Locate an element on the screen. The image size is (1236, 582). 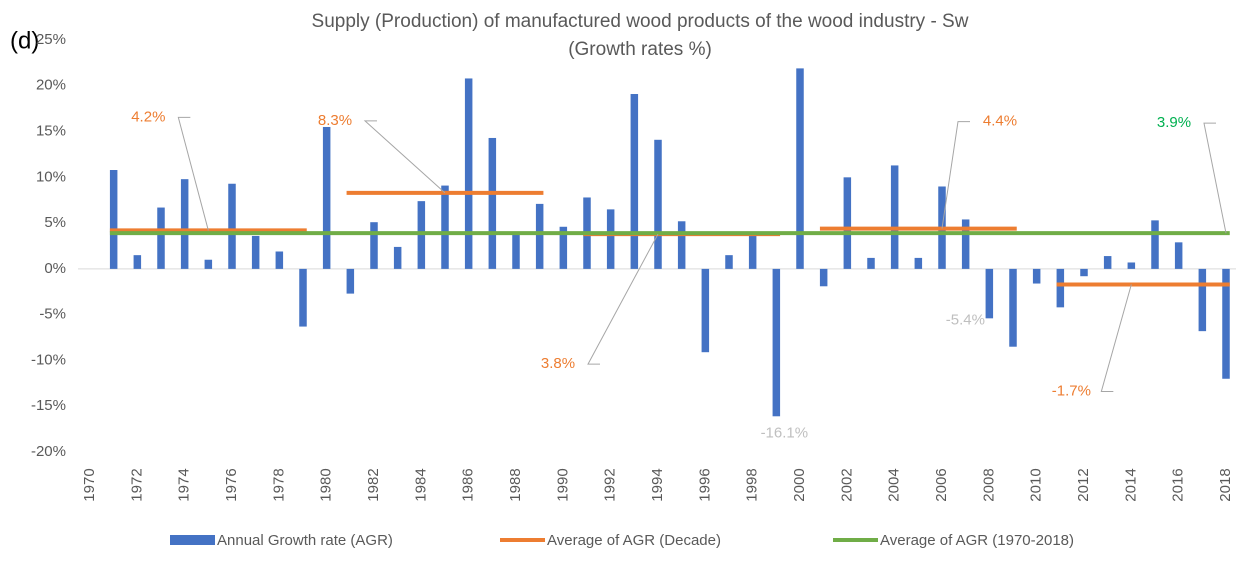
x-tick-label: 1992 is located at coordinates (610, 484).